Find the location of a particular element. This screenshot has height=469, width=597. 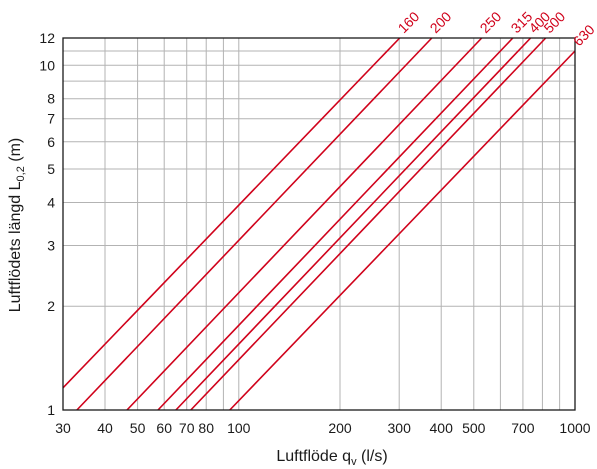

series-label-630: 630 is located at coordinates (583, 35).